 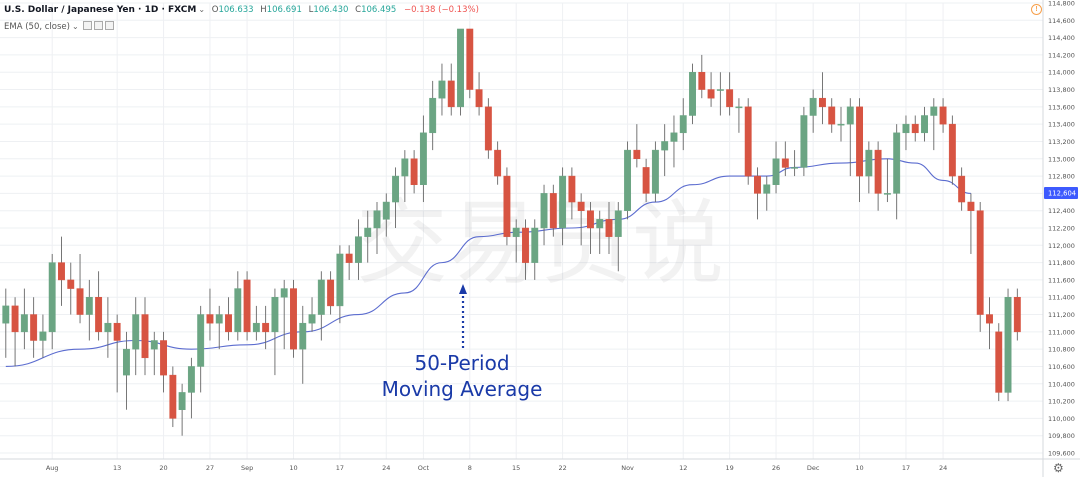 What do you see at coordinates (463, 316) in the screenshot?
I see `annotation-arrow` at bounding box center [463, 316].